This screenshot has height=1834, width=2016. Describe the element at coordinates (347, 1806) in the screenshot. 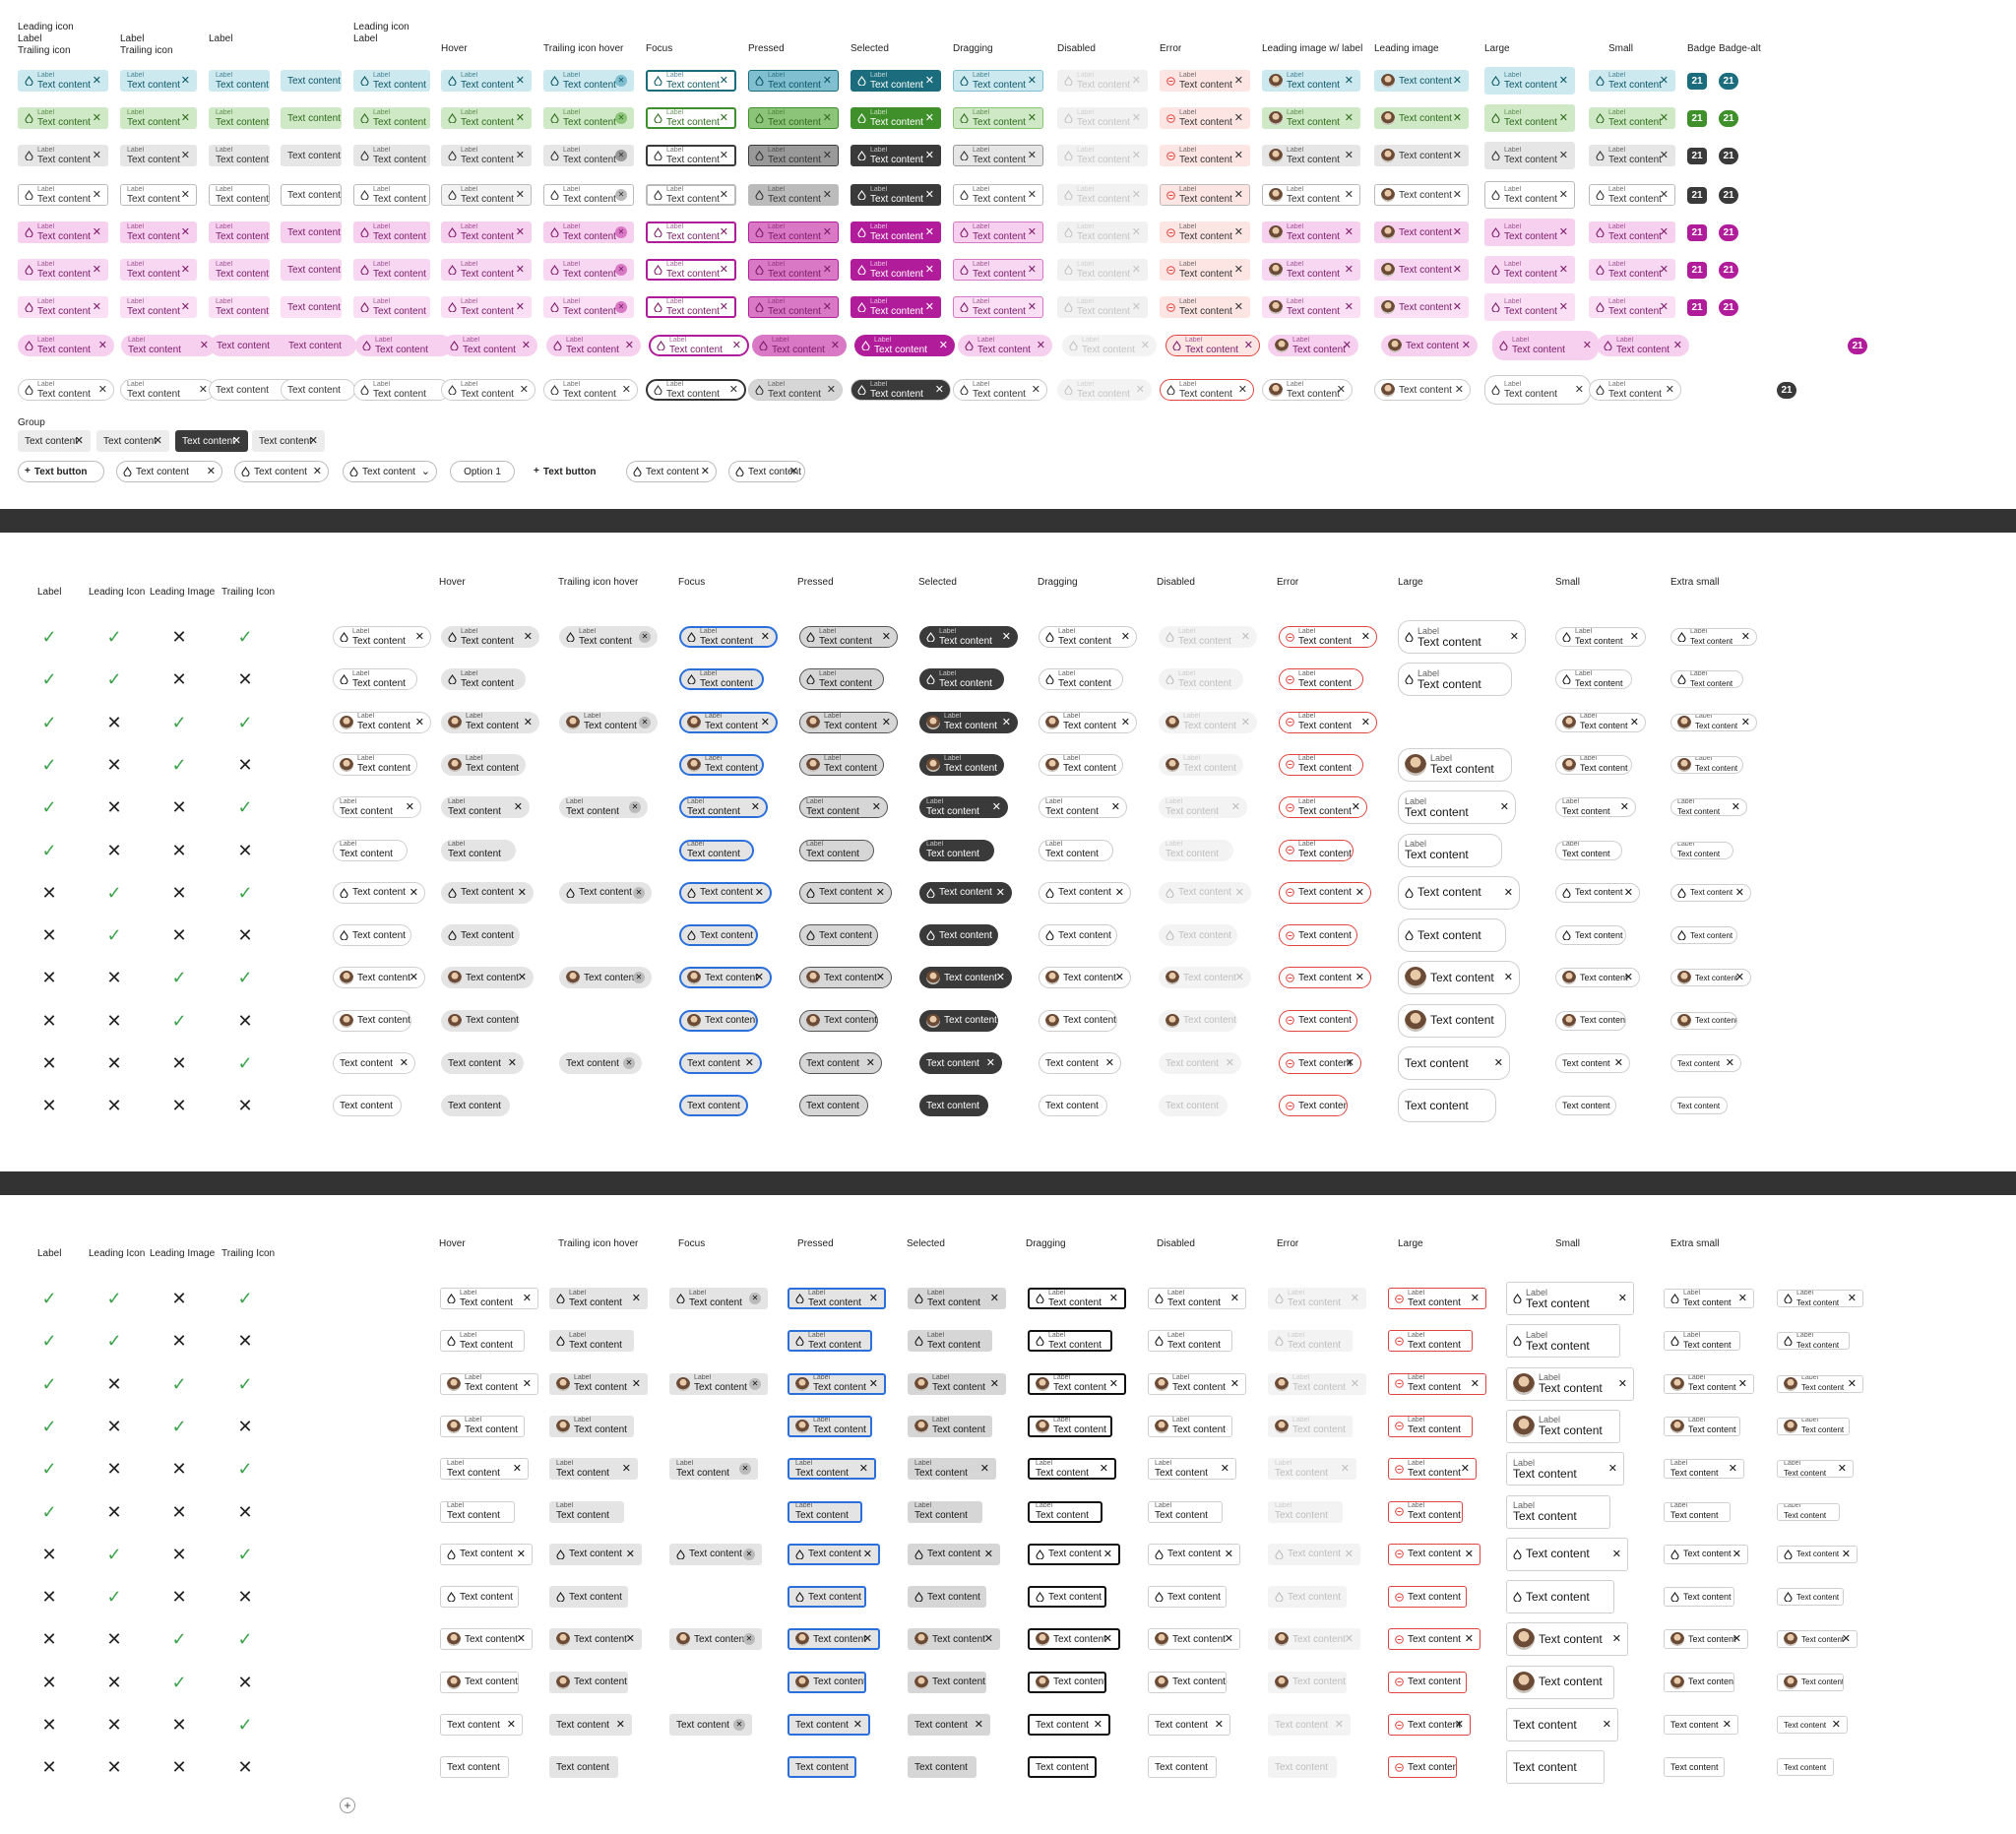

I see `add-icon: +` at that location.